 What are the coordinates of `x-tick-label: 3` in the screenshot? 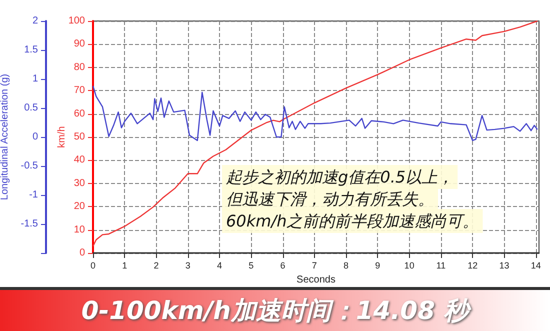 It's located at (187, 265).